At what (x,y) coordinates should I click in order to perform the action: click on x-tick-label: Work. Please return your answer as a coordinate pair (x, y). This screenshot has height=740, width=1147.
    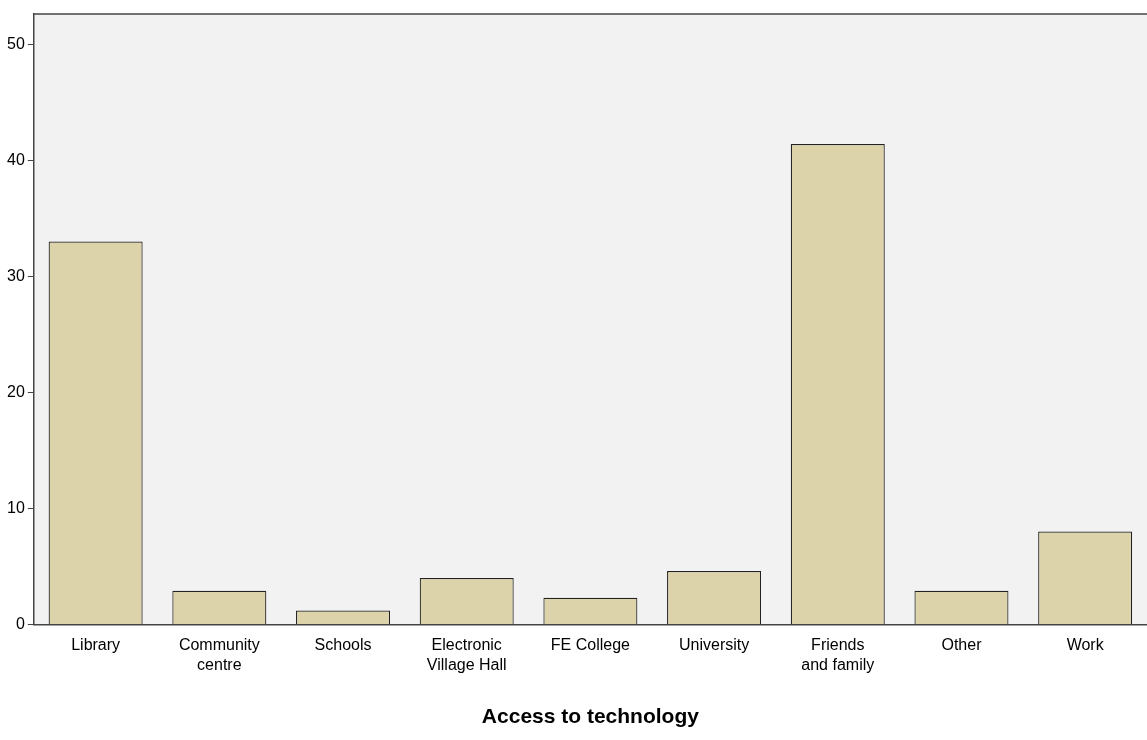
    Looking at the image, I should click on (1085, 645).